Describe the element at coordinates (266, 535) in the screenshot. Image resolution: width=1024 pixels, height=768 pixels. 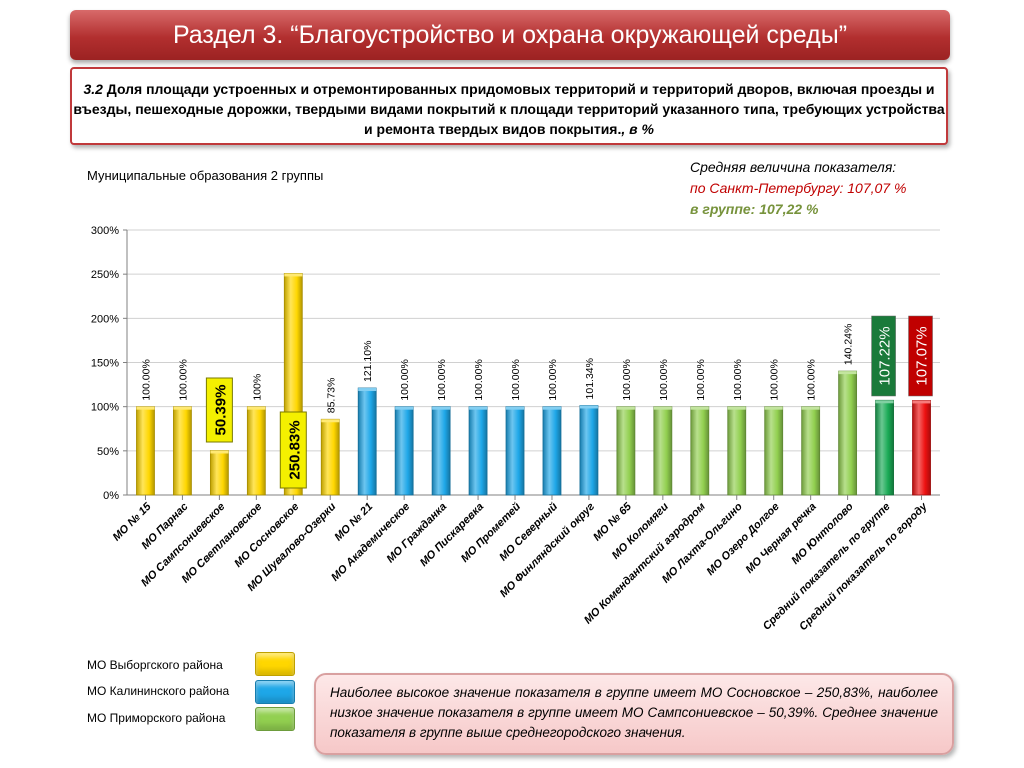
I see `category-label: МО Сосновское` at that location.